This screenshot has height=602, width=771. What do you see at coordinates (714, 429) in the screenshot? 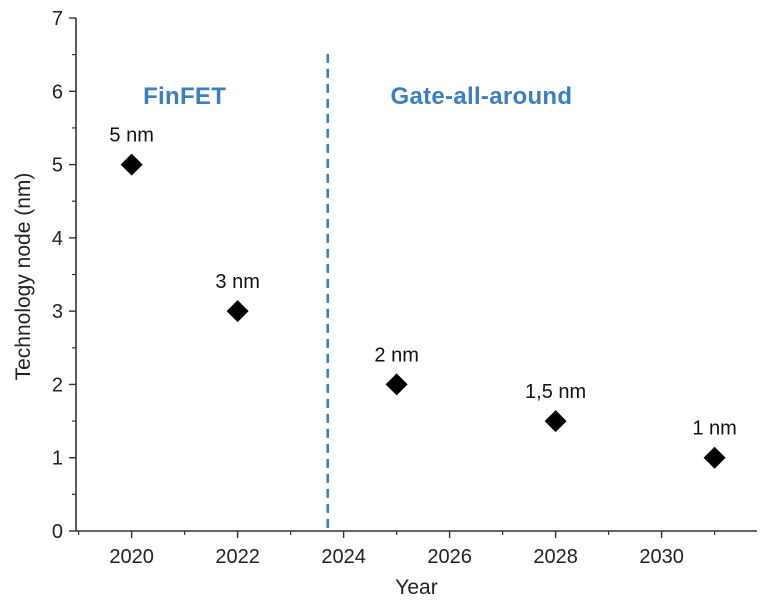
I see `point-label: 1 nm` at bounding box center [714, 429].